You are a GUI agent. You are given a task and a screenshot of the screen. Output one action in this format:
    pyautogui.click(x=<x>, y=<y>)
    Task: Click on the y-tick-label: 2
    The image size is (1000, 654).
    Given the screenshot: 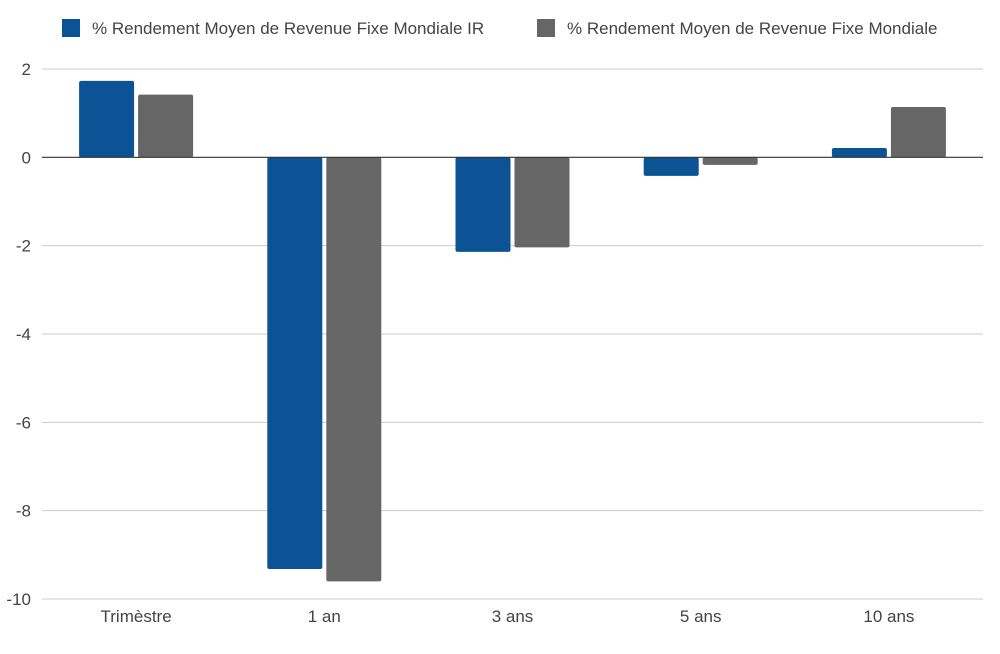 What is the action you would take?
    pyautogui.click(x=26, y=69)
    